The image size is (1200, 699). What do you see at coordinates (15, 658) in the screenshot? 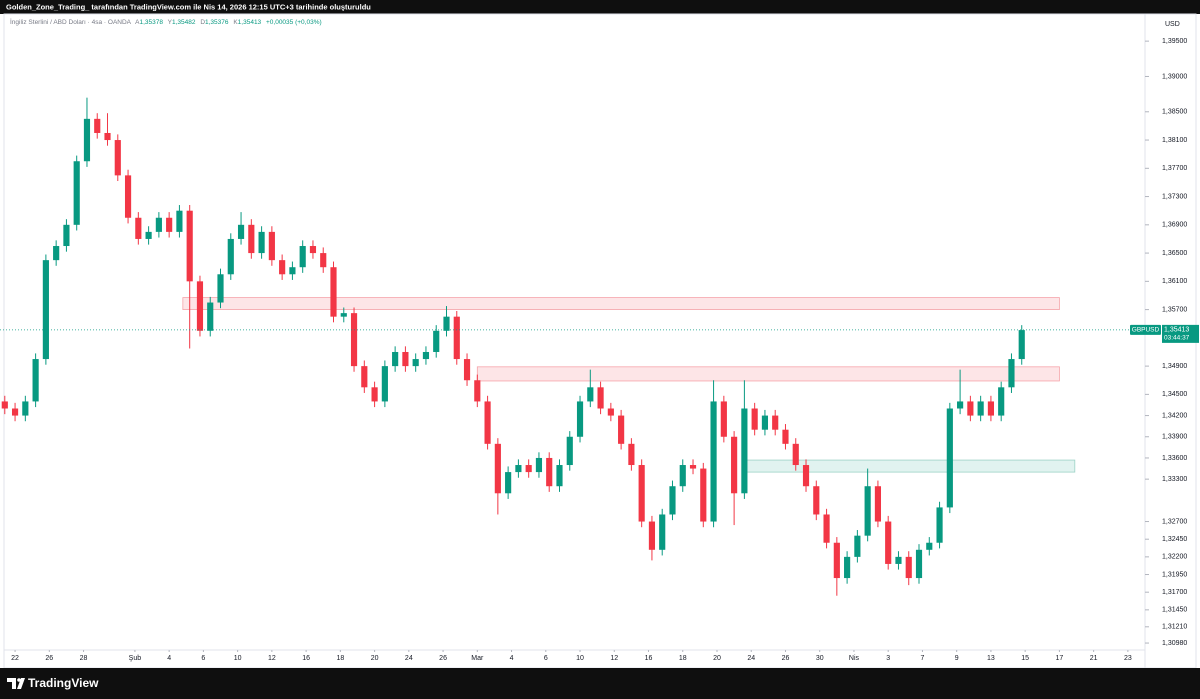
I see `x-tick-label: 22` at bounding box center [15, 658].